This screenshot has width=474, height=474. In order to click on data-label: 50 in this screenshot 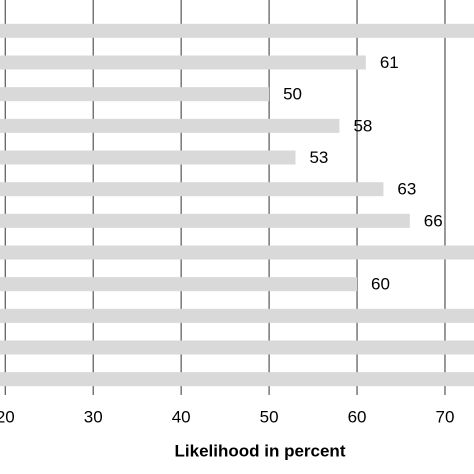, I will do `click(292, 94)`.